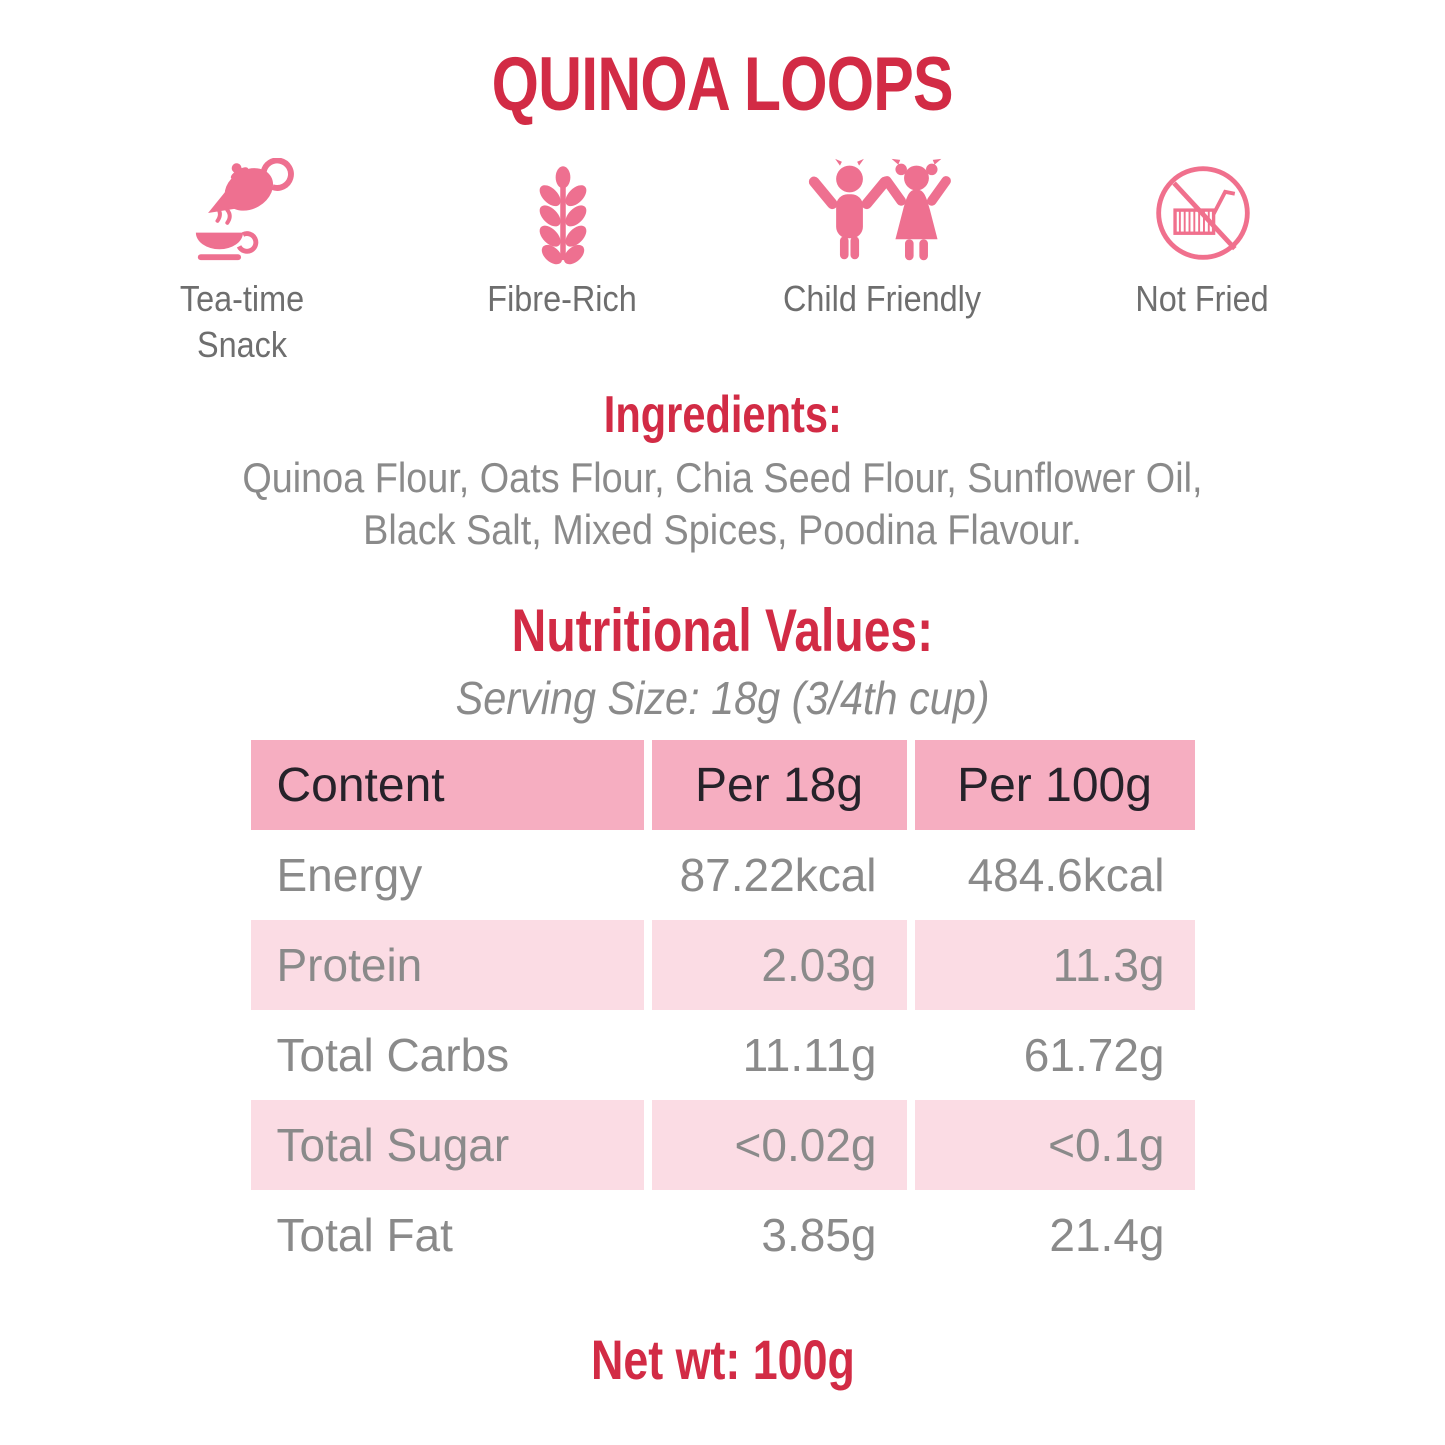 The width and height of the screenshot is (1445, 1445). I want to click on feature-tea-time-snack: Tea-time Snack, so click(243, 263).